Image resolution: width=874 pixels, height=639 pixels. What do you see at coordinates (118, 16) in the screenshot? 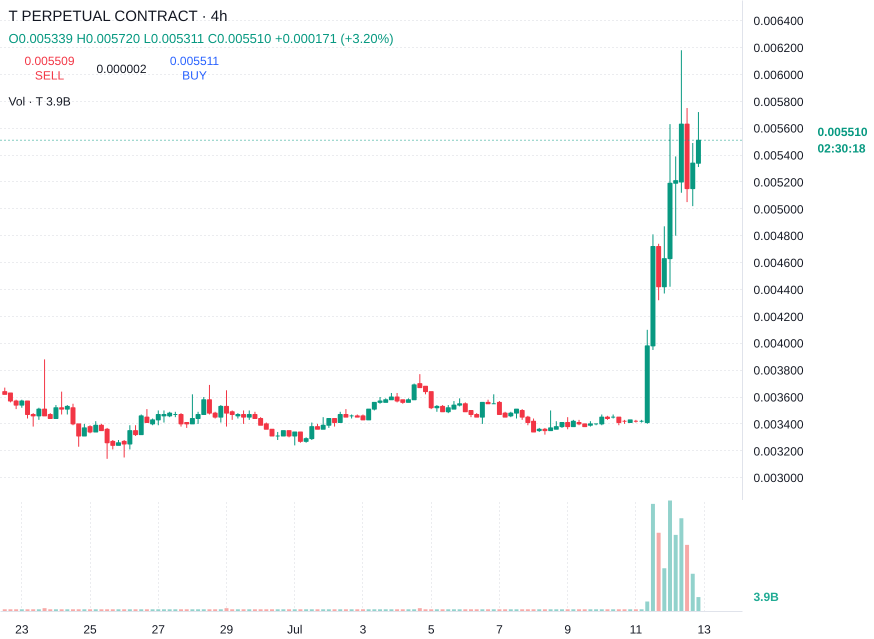
I see `text: T PERPETUAL CONTRACT · 4h` at bounding box center [118, 16].